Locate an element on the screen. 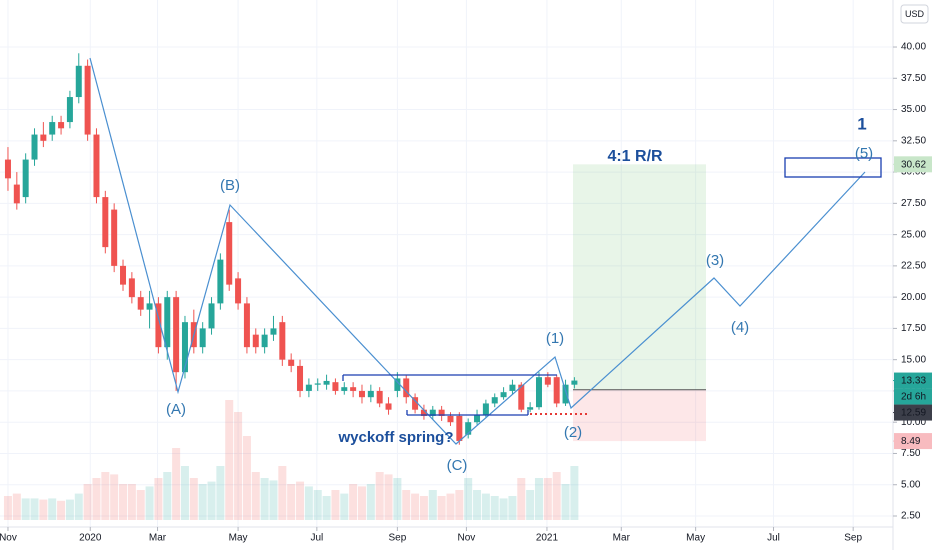 The height and width of the screenshot is (550, 932). x-tick-label: Sep is located at coordinates (397, 538).